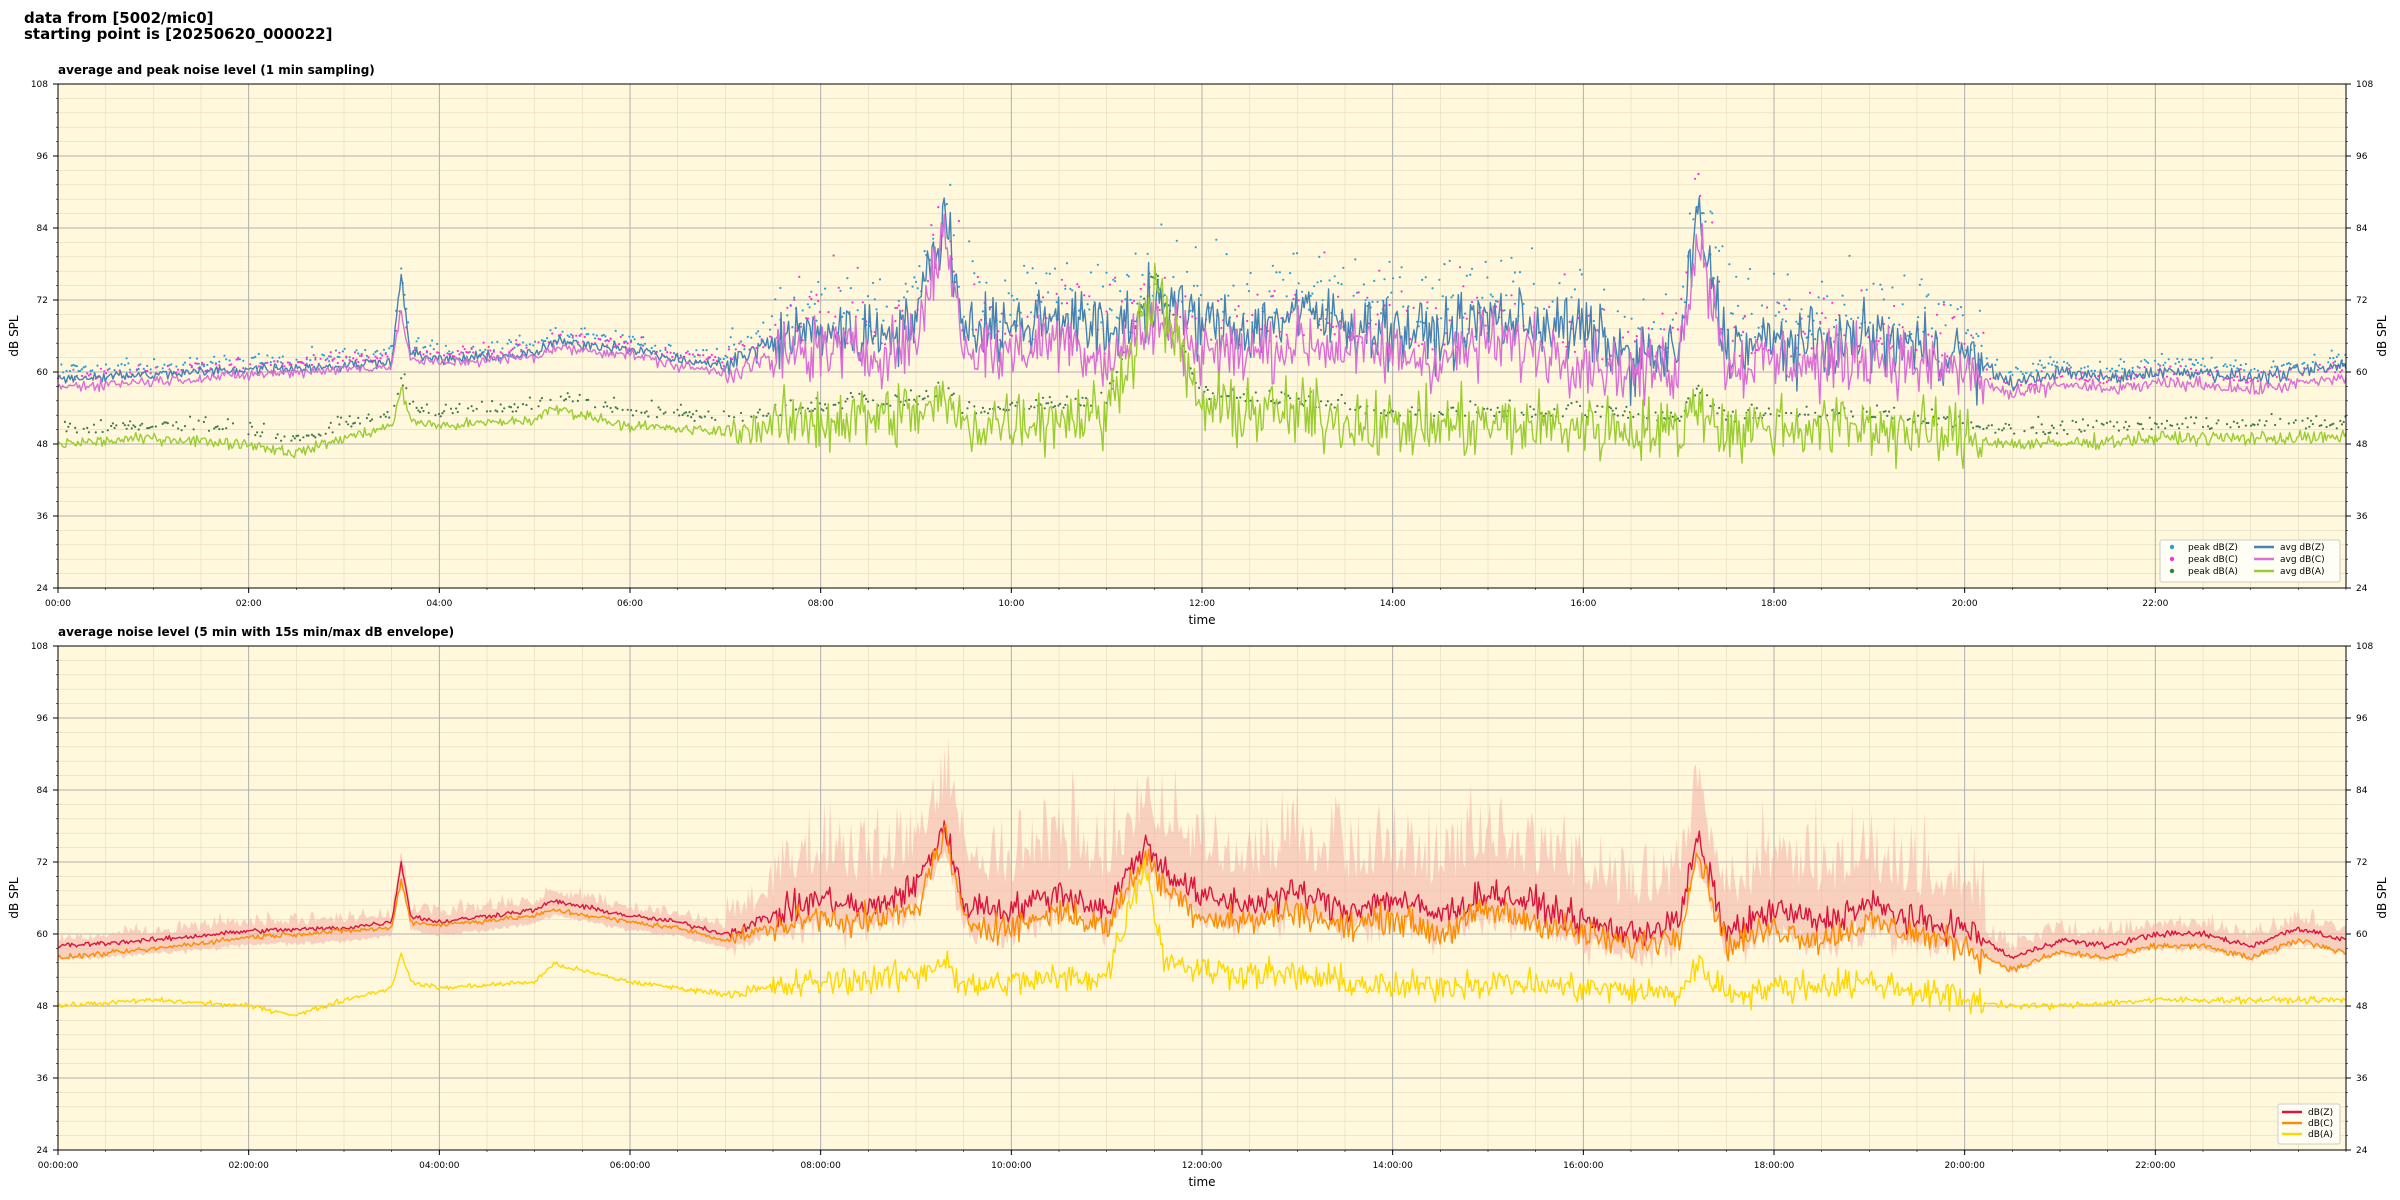  What do you see at coordinates (1965, 604) in the screenshot?
I see `x-tick-label: 20:00` at bounding box center [1965, 604].